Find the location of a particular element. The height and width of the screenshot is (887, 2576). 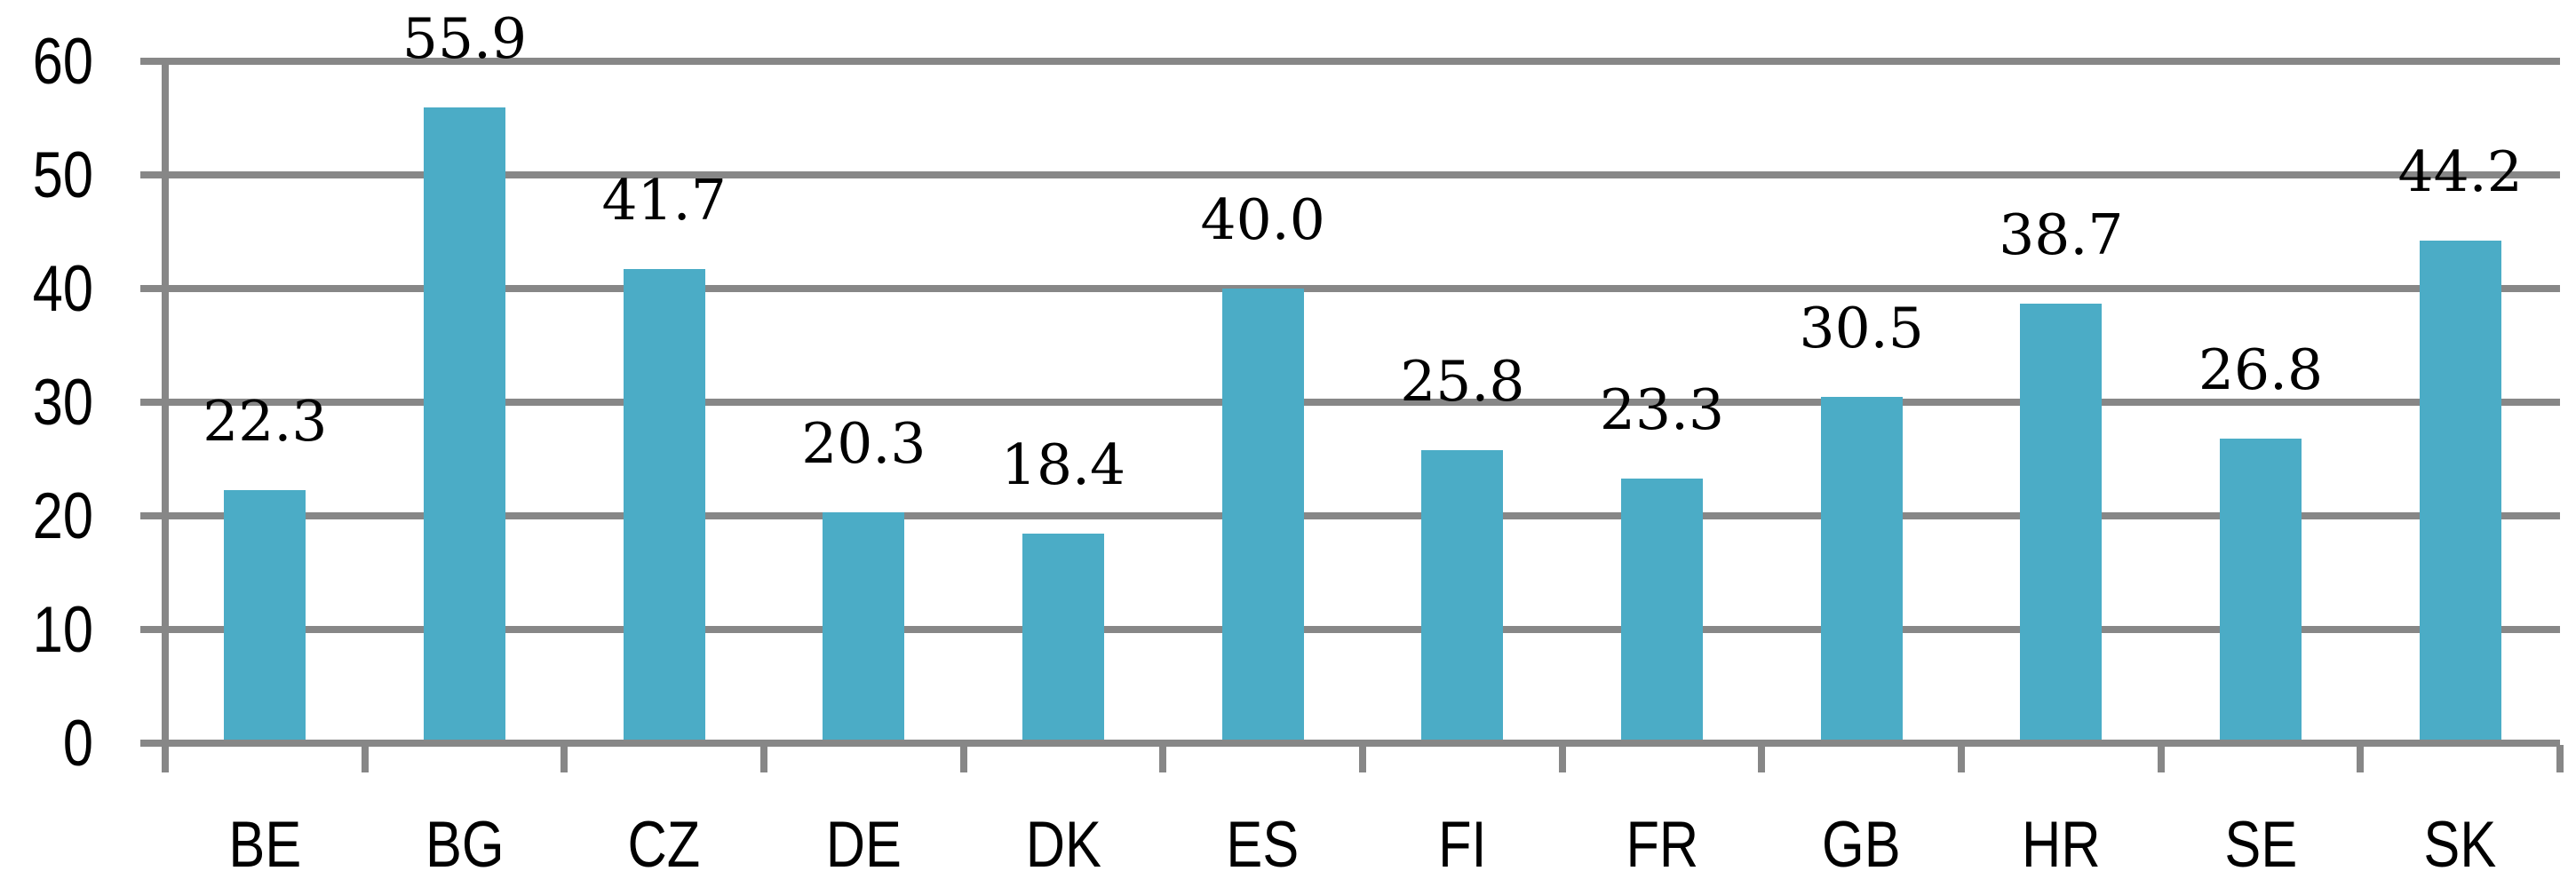

y-tick-label: 40 is located at coordinates (62, 289).